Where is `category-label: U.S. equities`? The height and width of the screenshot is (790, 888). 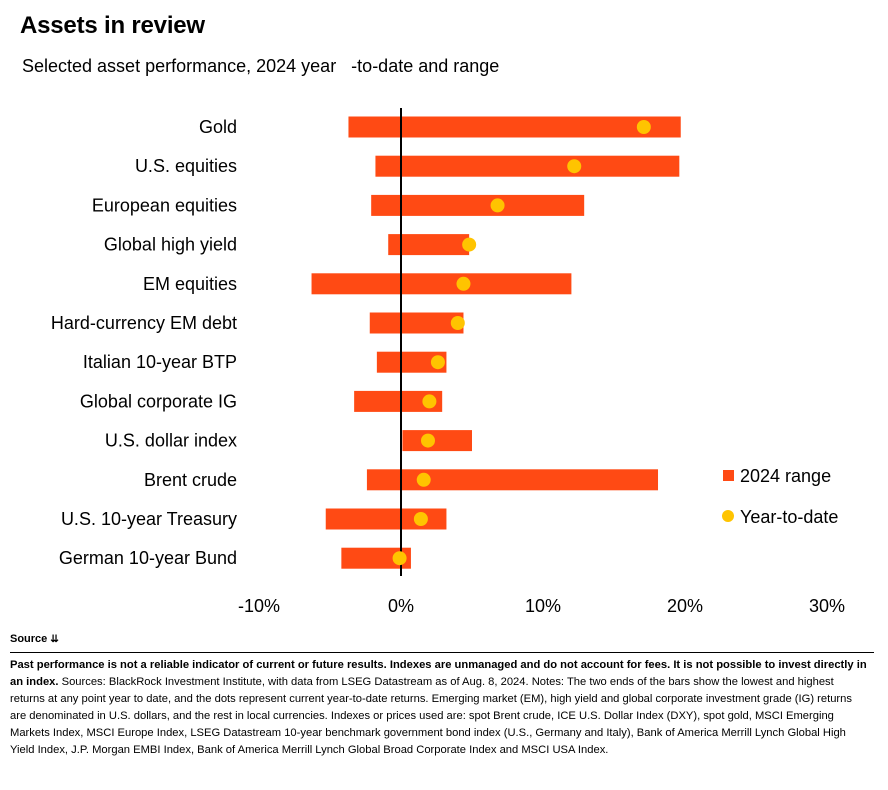
category-label: U.S. equities is located at coordinates (186, 166).